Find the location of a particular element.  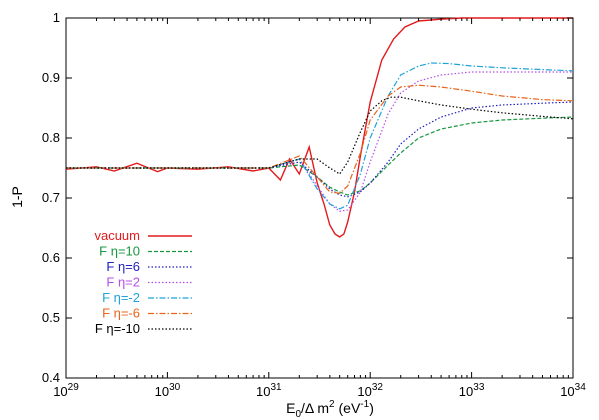

y-axis-label: 1-P is located at coordinates (17, 197).